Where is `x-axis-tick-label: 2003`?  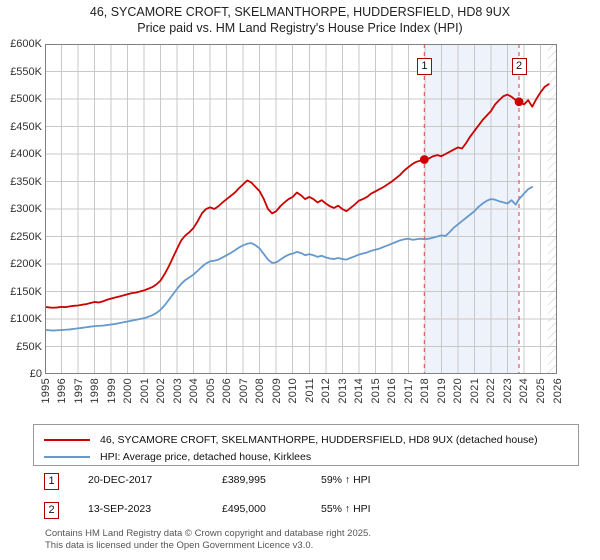
x-axis-tick-label: 2003 is located at coordinates (177, 391).